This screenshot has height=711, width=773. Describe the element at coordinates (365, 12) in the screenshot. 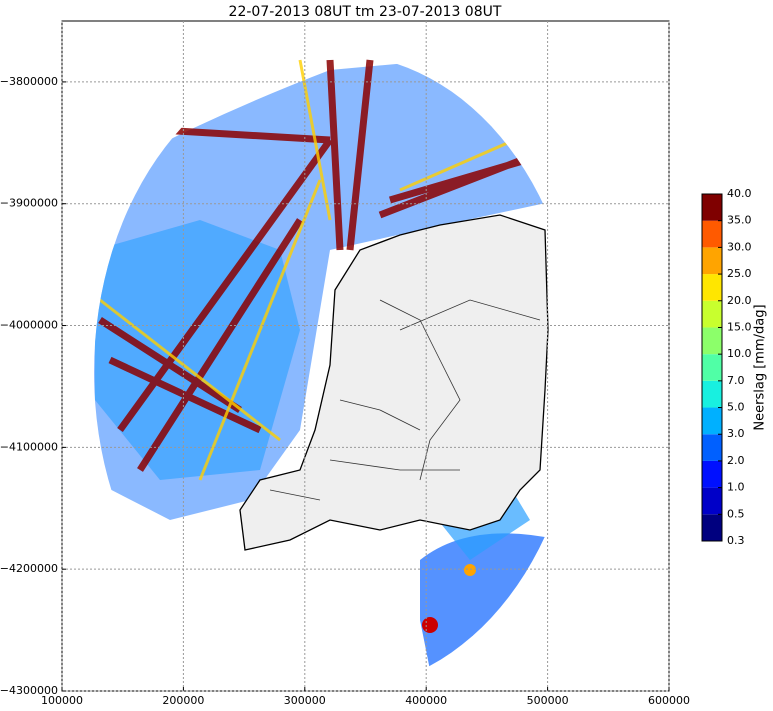

I see `map-title: 22-07-2013 08UT tm 23-07-2013 08UT` at that location.